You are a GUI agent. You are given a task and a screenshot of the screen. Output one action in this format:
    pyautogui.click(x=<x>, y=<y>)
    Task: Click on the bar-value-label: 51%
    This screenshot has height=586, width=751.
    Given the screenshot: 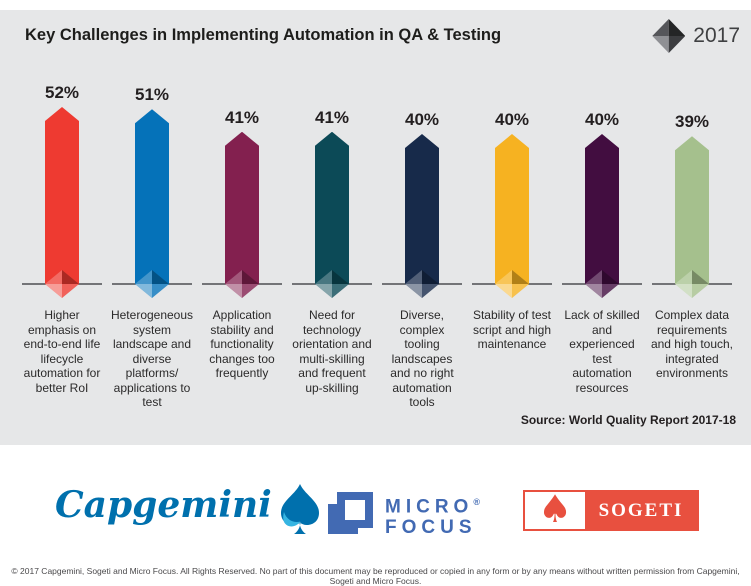 What is the action you would take?
    pyautogui.click(x=152, y=95)
    